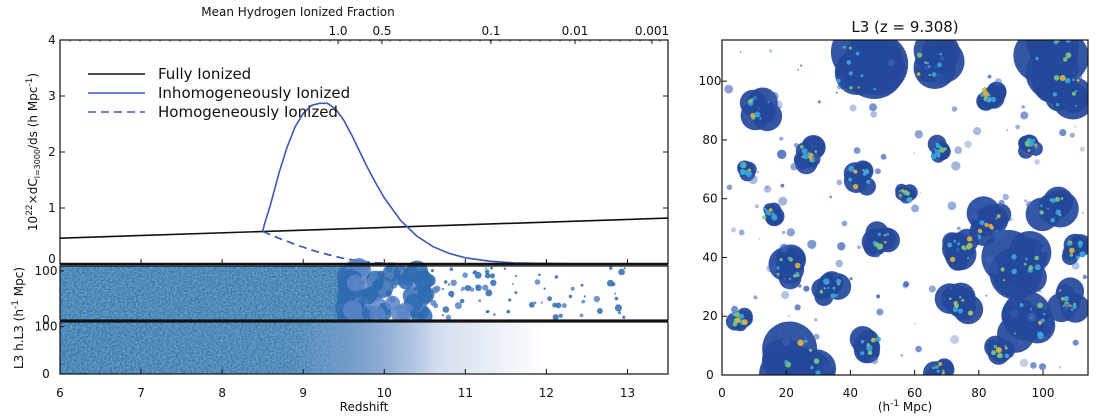 This screenshot has height=418, width=1096. Describe the element at coordinates (904, 27) in the screenshot. I see `map-title: L3 (z = 9.308)` at that location.